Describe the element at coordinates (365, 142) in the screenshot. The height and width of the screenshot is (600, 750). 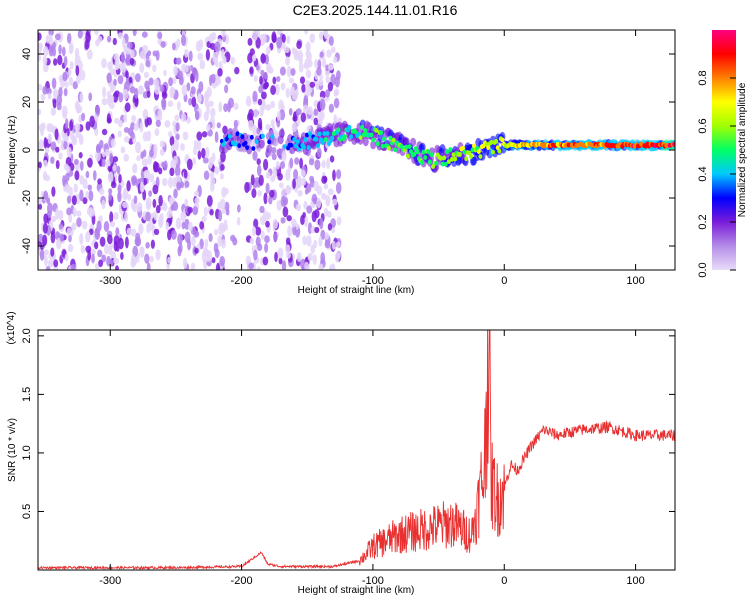
I see `spectrogram-signal-halo` at that location.